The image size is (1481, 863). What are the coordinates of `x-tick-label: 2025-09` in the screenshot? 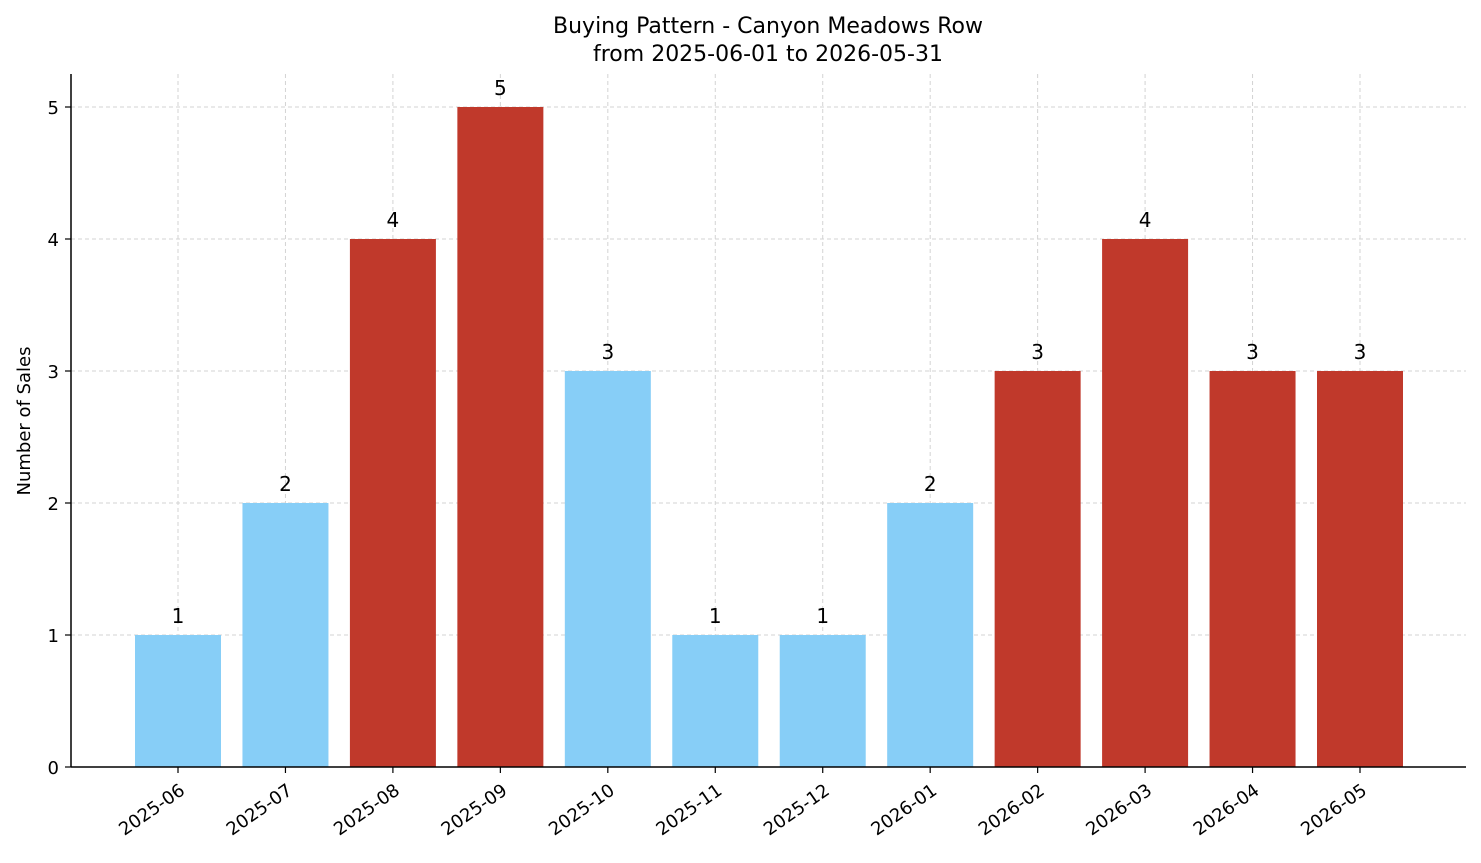 It's located at (475, 810).